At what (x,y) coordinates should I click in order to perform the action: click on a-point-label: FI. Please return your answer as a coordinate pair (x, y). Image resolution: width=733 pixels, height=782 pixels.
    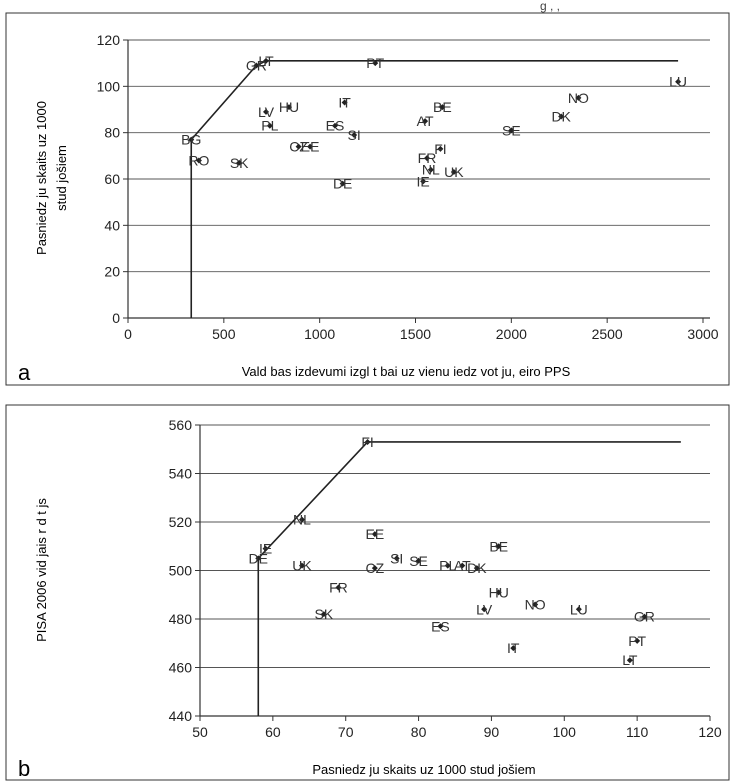
    Looking at the image, I should click on (440, 149).